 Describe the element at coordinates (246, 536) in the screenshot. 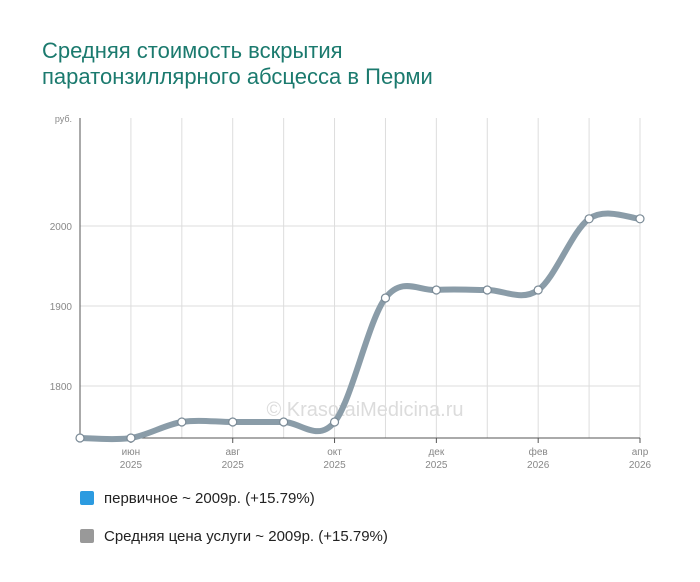

I see `legend-label-average: Средняя цена услуги ~ 2009р. (+15.79%)` at that location.